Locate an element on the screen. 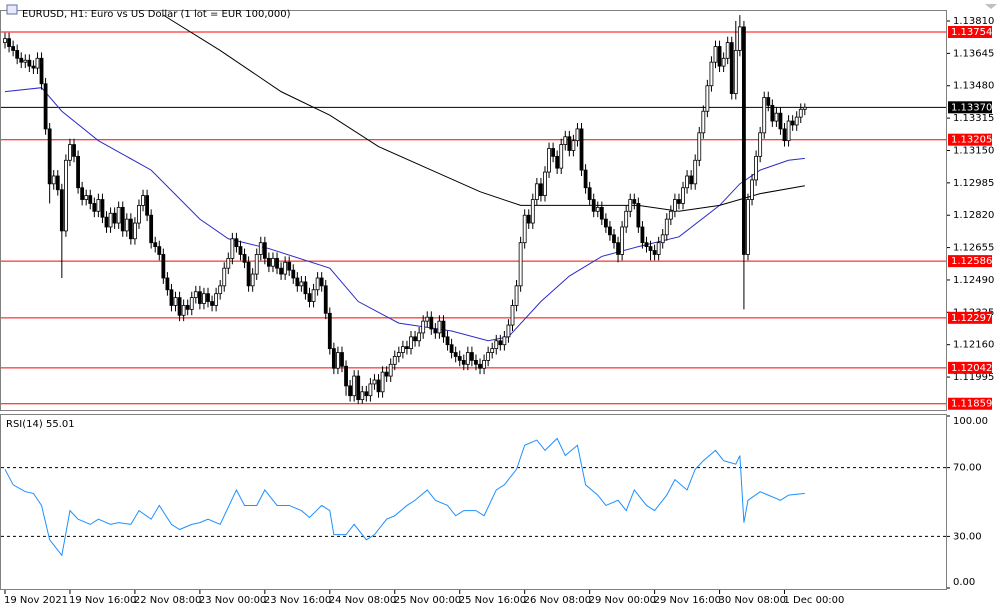 The height and width of the screenshot is (611, 1002). y-tick-label: 1.12985 is located at coordinates (973, 183).